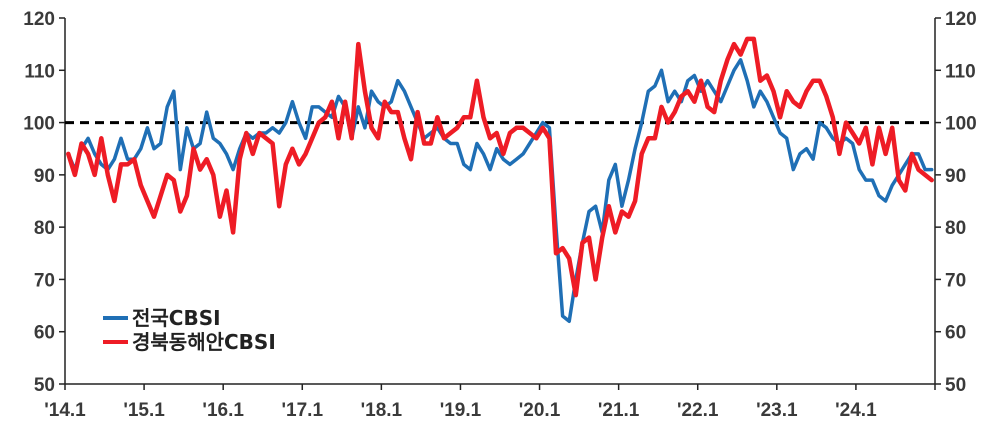  I want to click on x-tick-label: '17.1, so click(303, 410).